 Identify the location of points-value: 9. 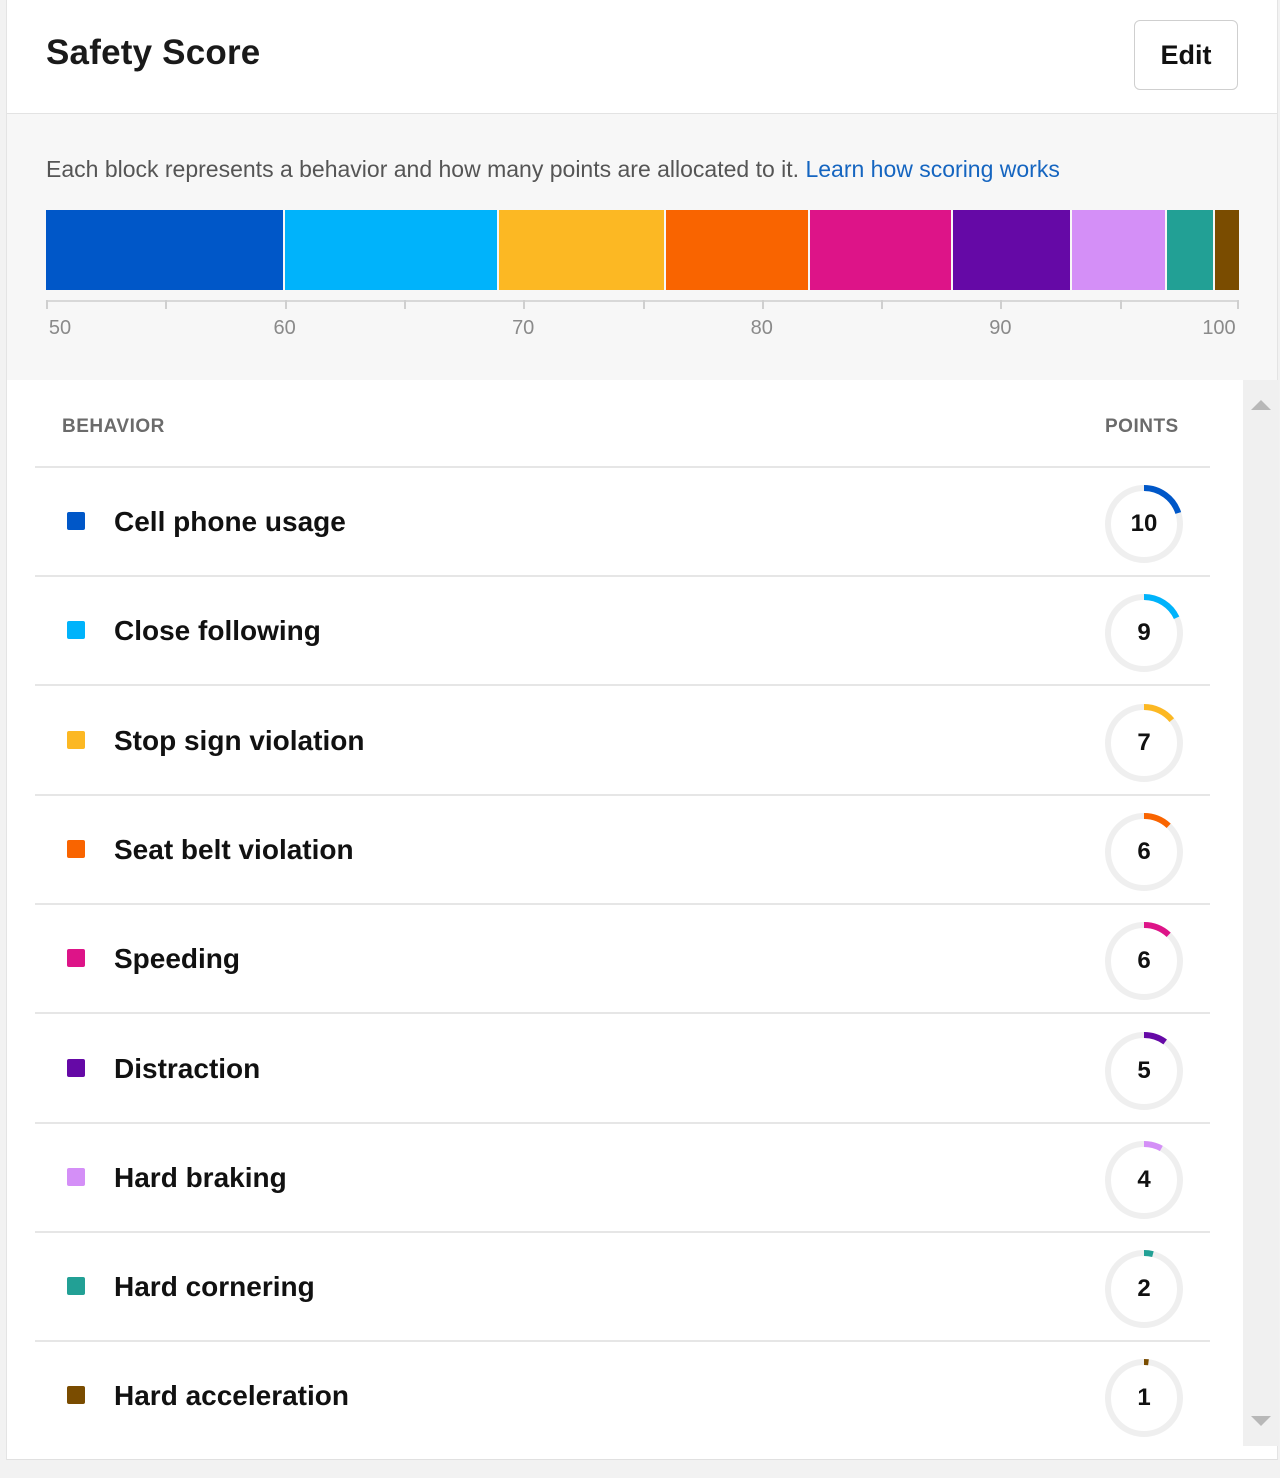
(1144, 633).